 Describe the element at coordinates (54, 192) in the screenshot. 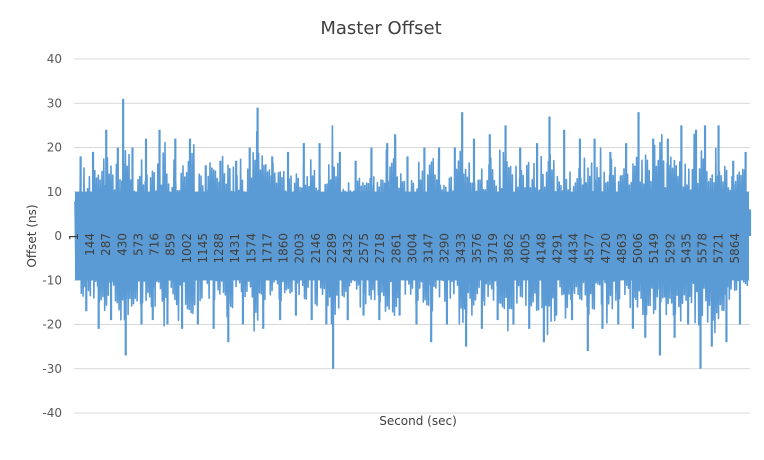

I see `y-tick-label: 10` at that location.